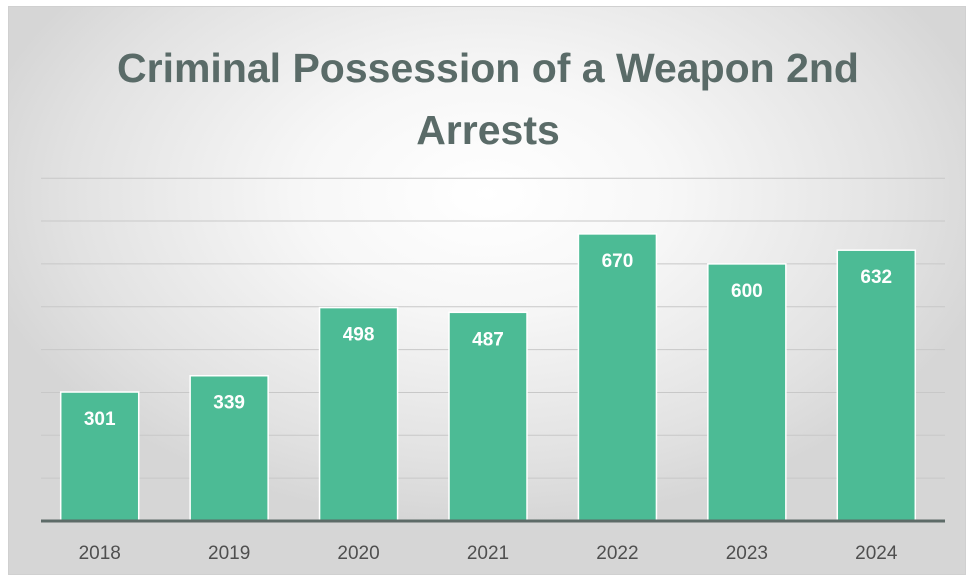 The image size is (973, 579). I want to click on x-tick-label-2022: 2022, so click(617, 553).